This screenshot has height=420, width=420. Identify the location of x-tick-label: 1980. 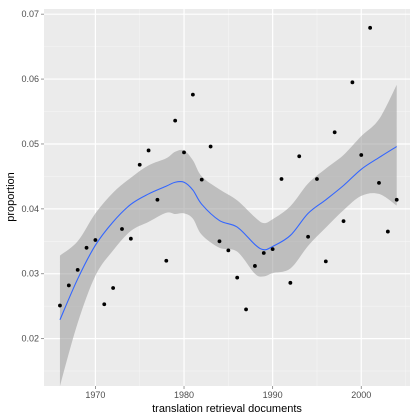
(184, 395).